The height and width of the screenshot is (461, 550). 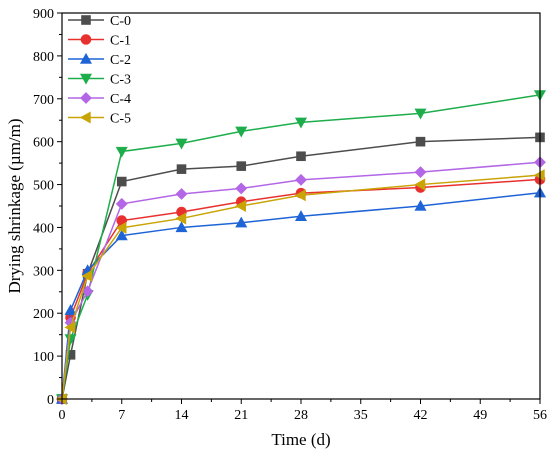 I want to click on legend-item-c-1: C-1, so click(x=99, y=41).